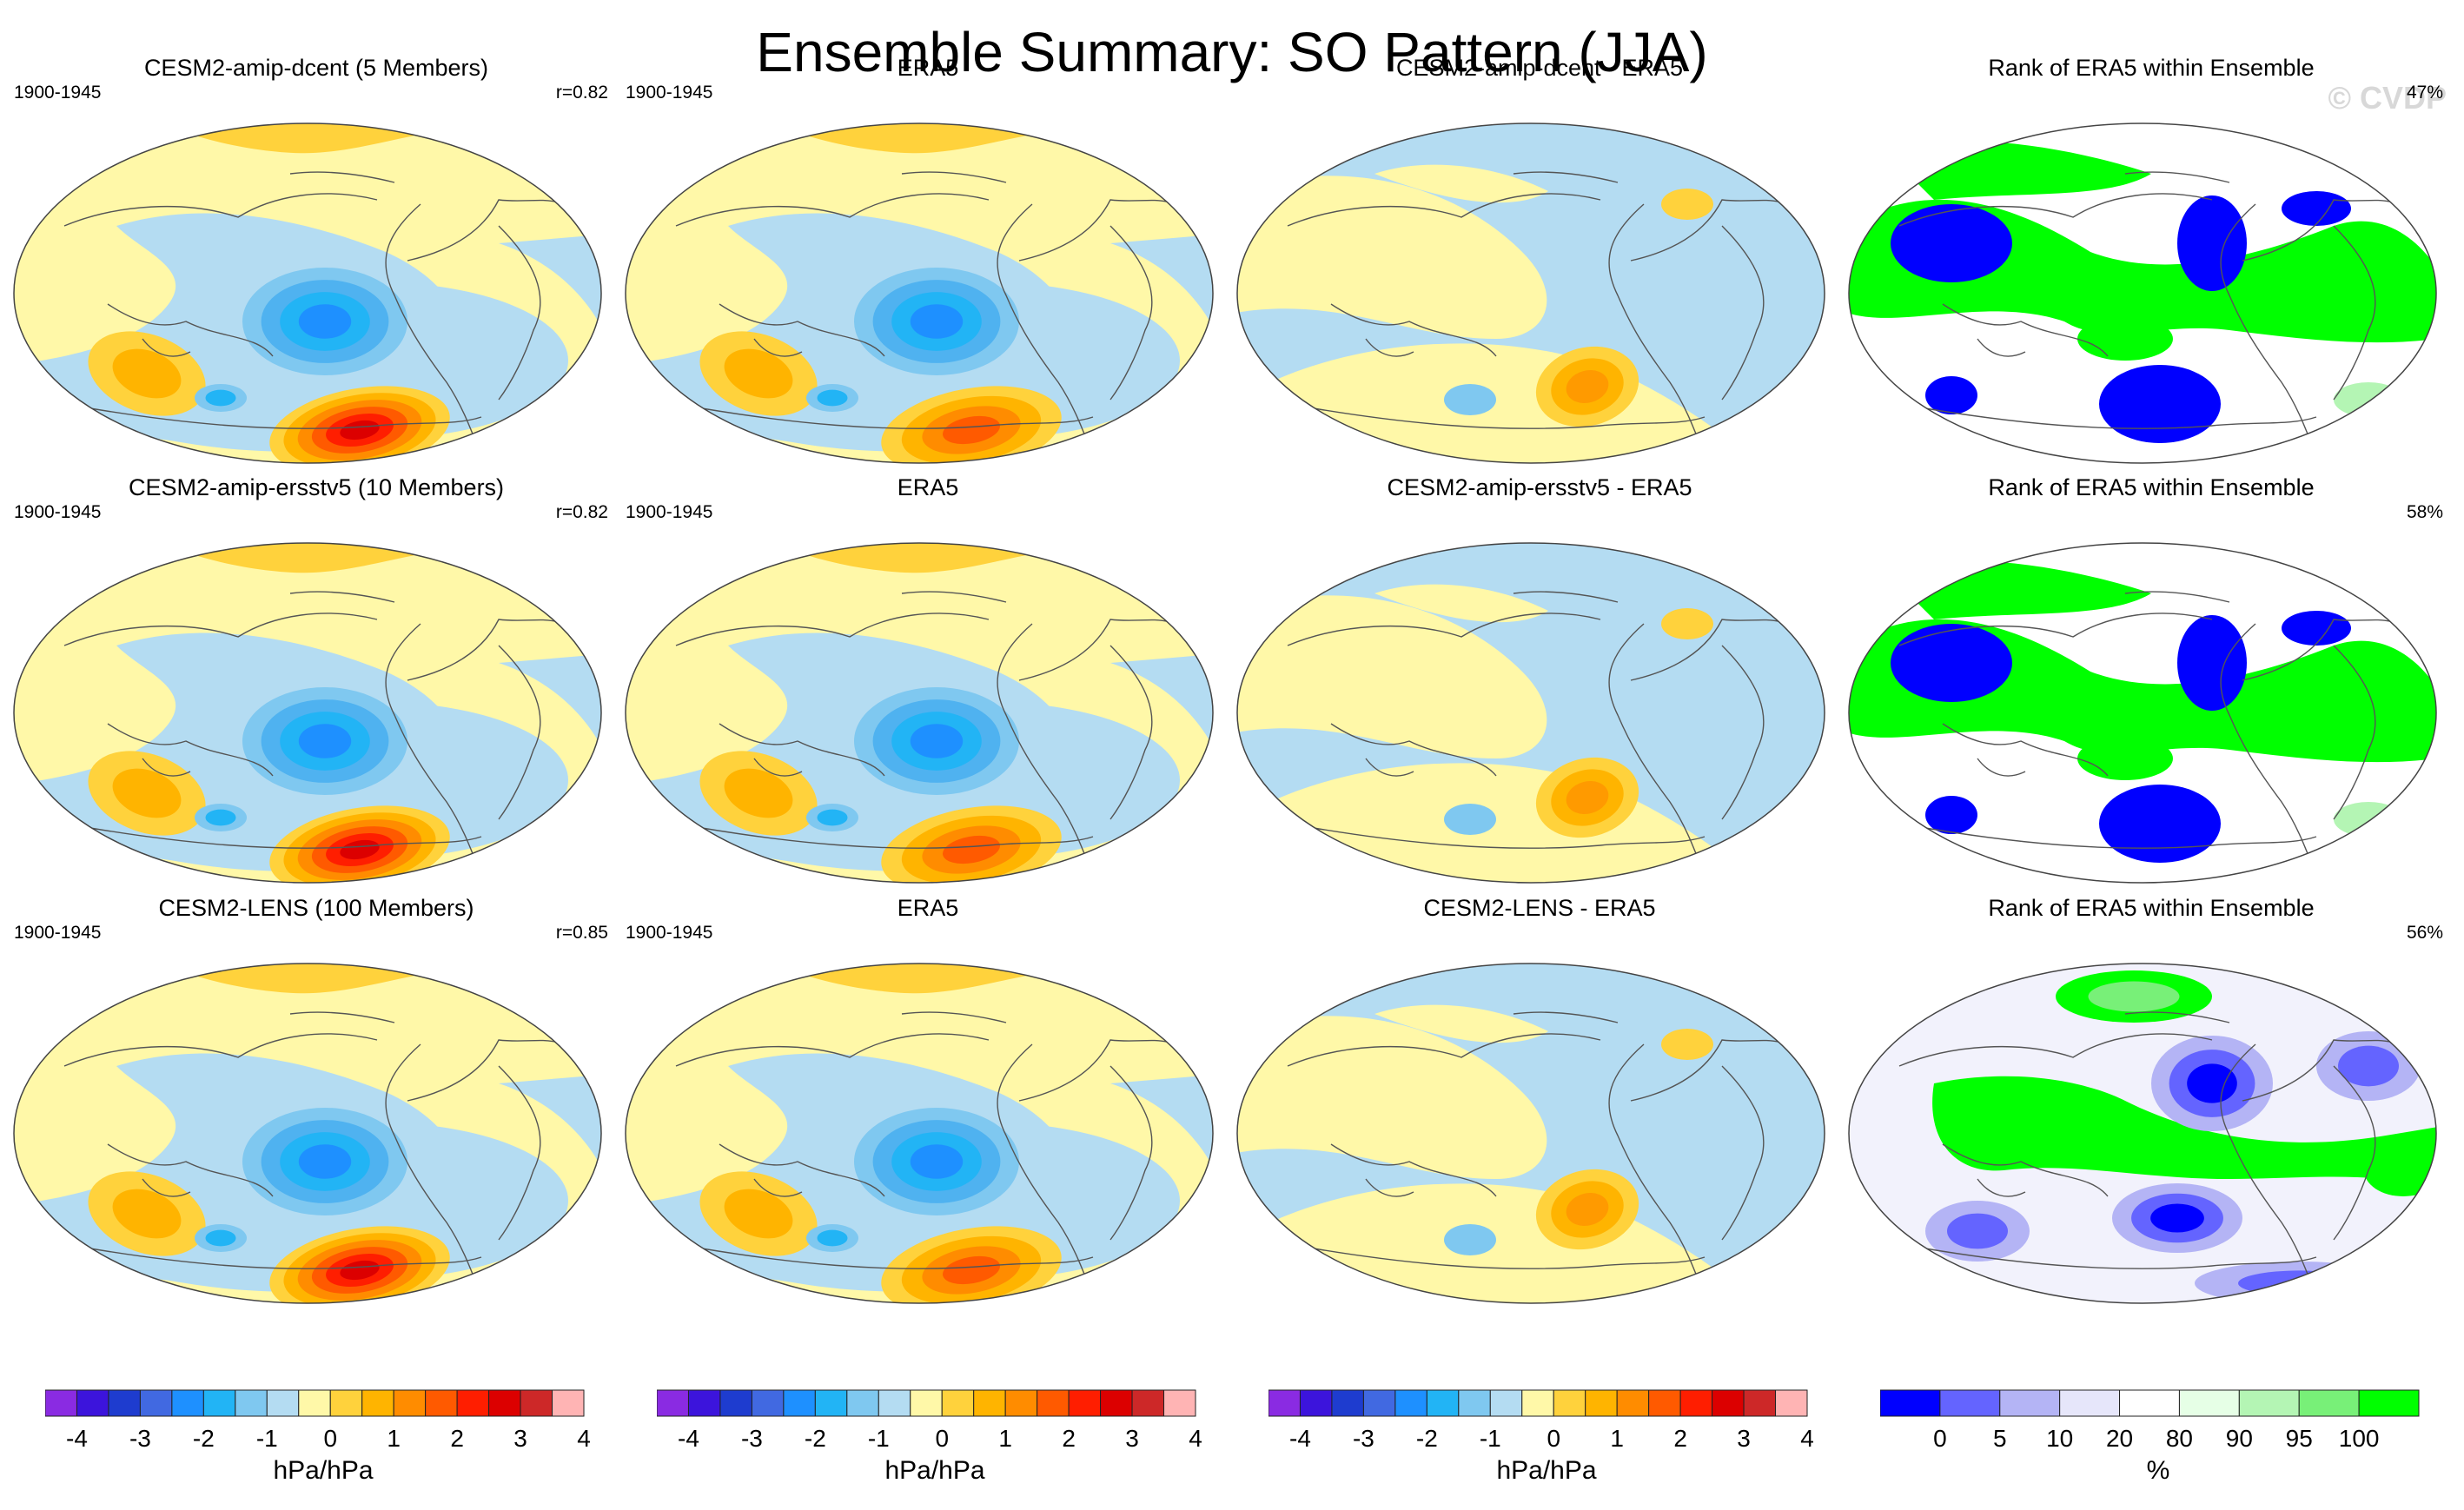 This screenshot has height=1510, width=2464. I want to click on panel-title: CESM2-amip-ersstv5 (10 Members), so click(316, 487).